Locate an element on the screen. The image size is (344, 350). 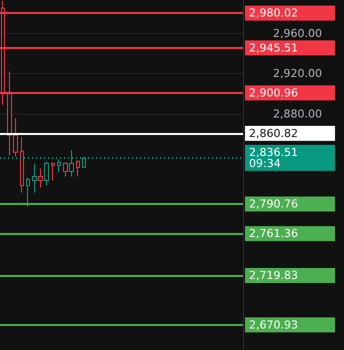
ref-line-label: 2,900.96 is located at coordinates (273, 93).